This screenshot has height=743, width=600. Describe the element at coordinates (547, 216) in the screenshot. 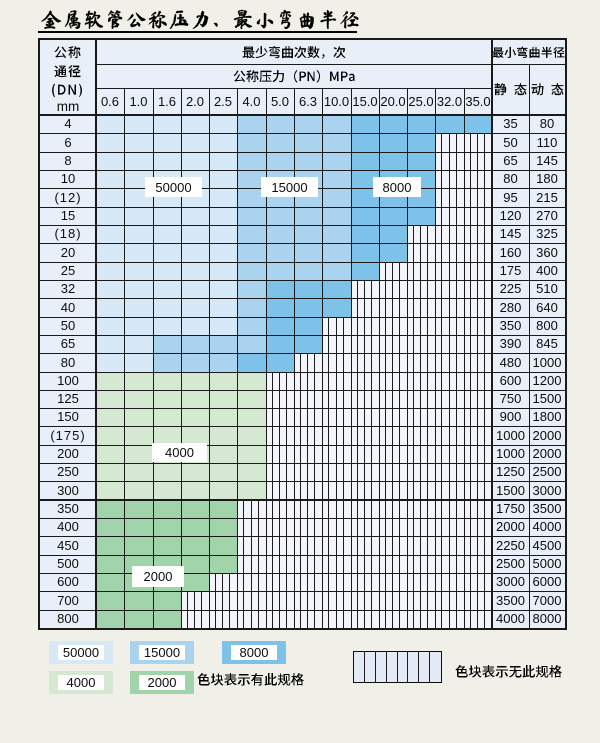

I see `dynamic-radius-cell: 270` at that location.